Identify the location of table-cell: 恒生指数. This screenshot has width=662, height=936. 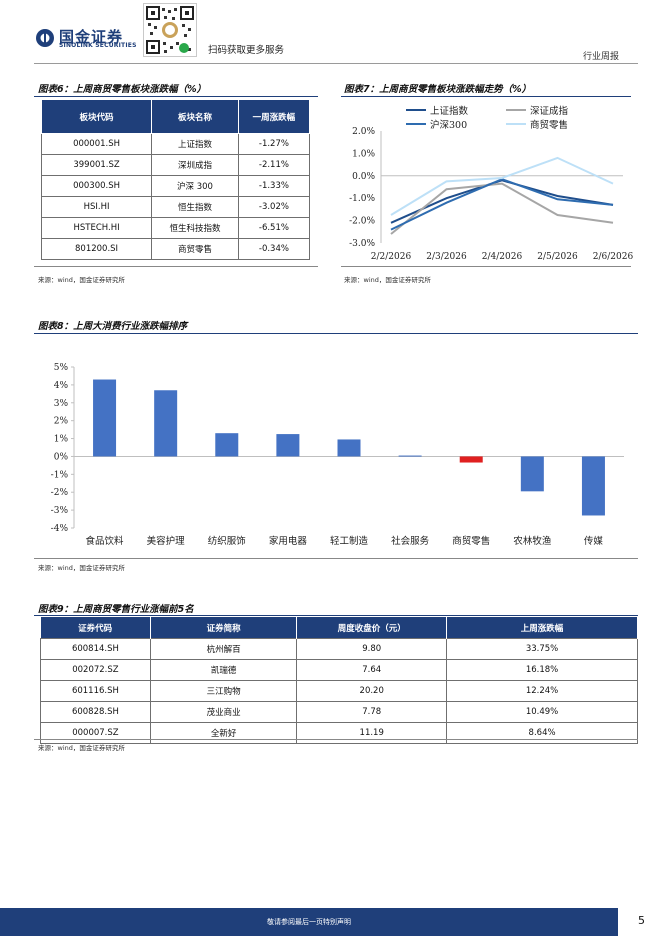
(195, 207).